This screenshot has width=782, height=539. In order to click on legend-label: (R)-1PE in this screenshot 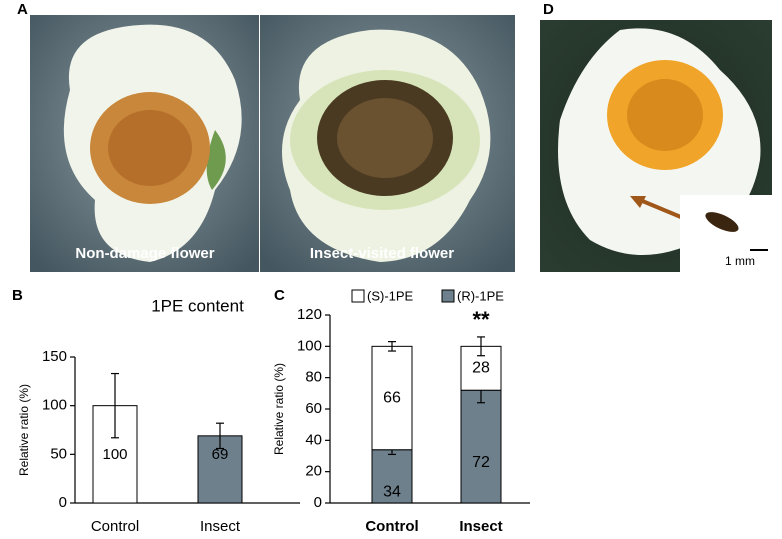, I will do `click(480, 295)`.